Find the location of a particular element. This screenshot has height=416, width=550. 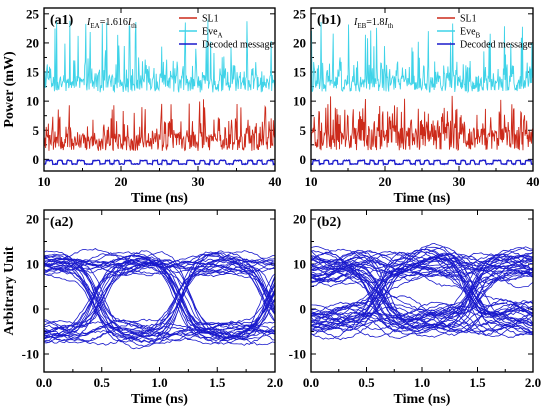

condition-label: IEB=1.8Ith is located at coordinates (373, 23).